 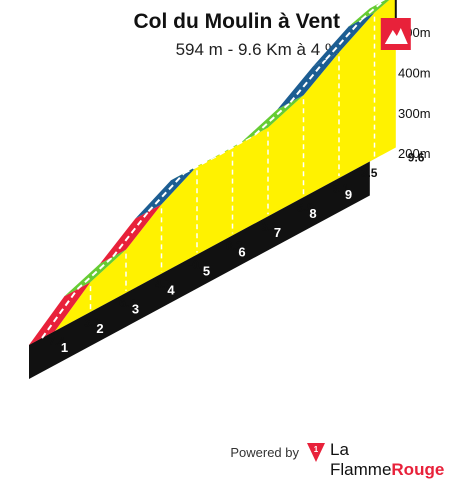 I want to click on altitude-tick-label: 400m, so click(x=414, y=73).